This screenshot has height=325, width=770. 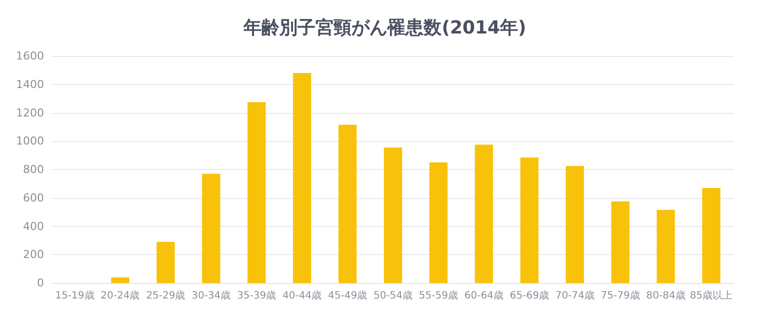 I want to click on x-tick-label: 70-74歳, so click(x=574, y=296).